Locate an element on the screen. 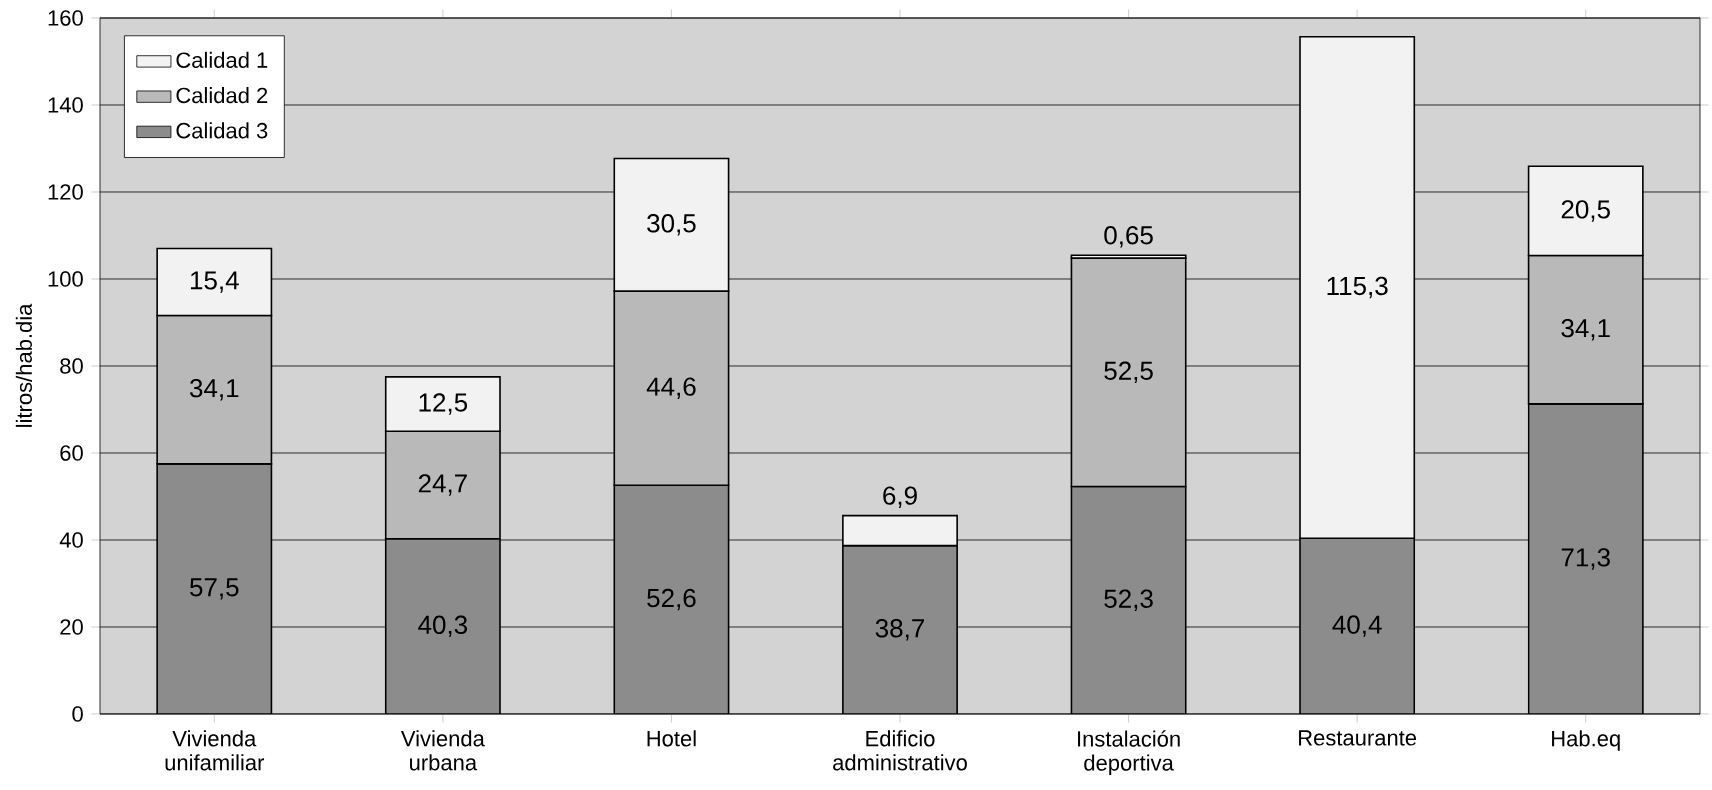 This screenshot has width=1712, height=790. legend-label: Calidad 3 is located at coordinates (222, 130).